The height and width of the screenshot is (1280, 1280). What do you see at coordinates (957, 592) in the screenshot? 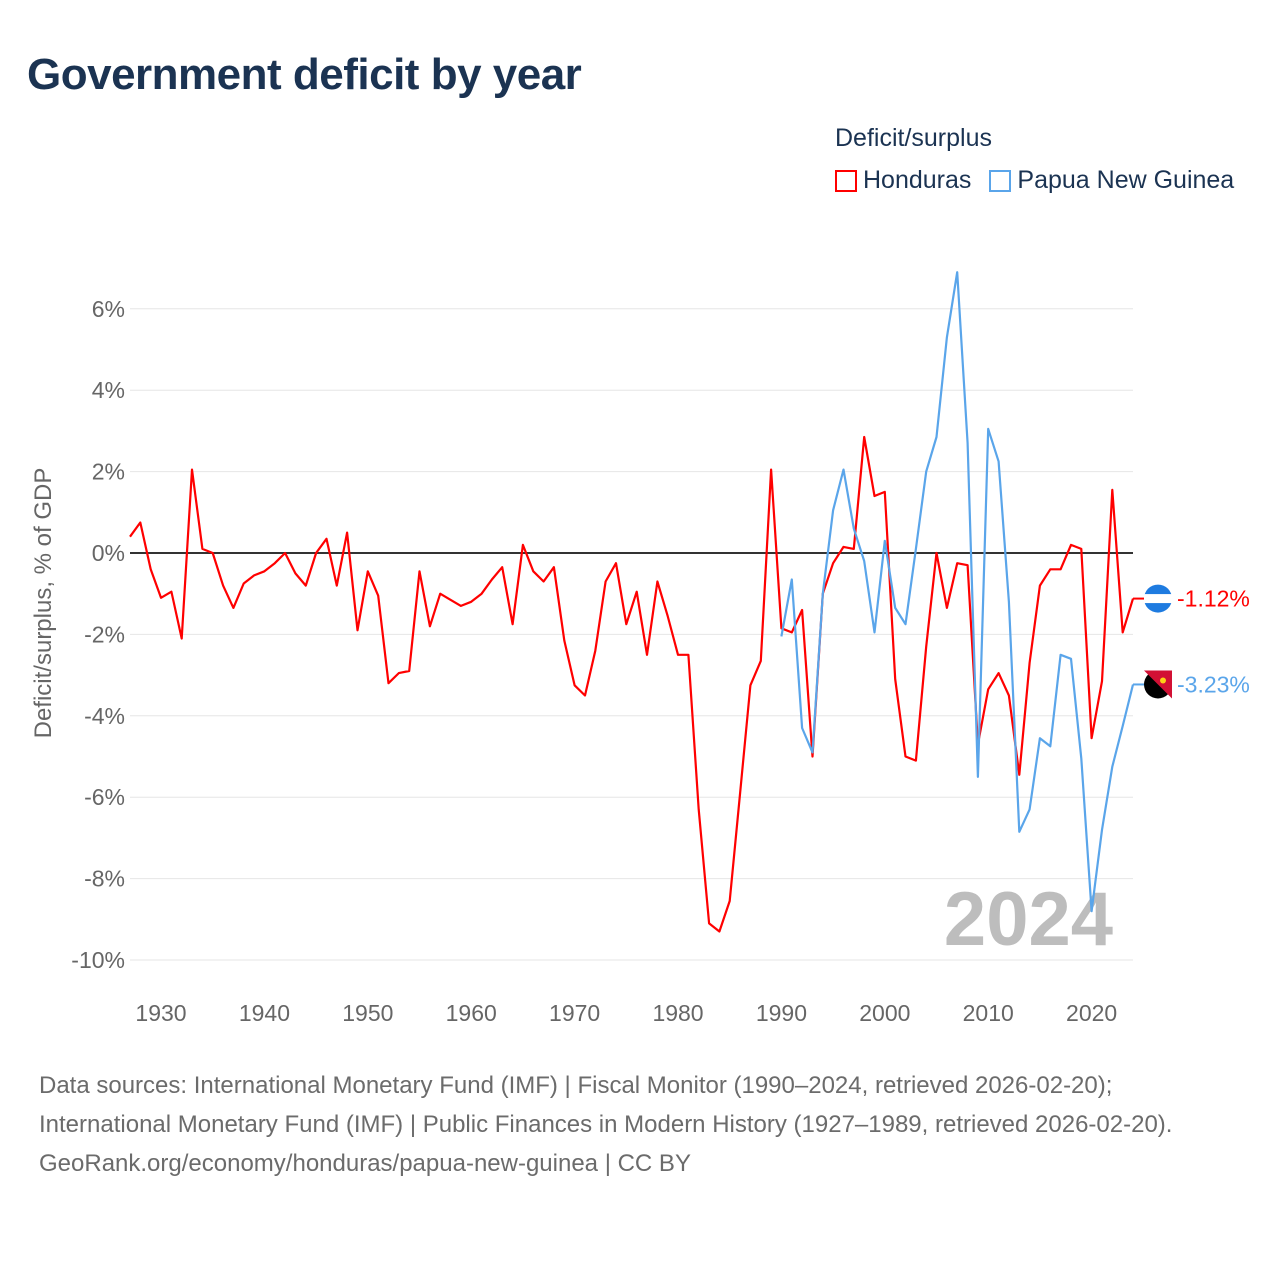
I see `series-line-papua-new-guinea` at bounding box center [957, 592].